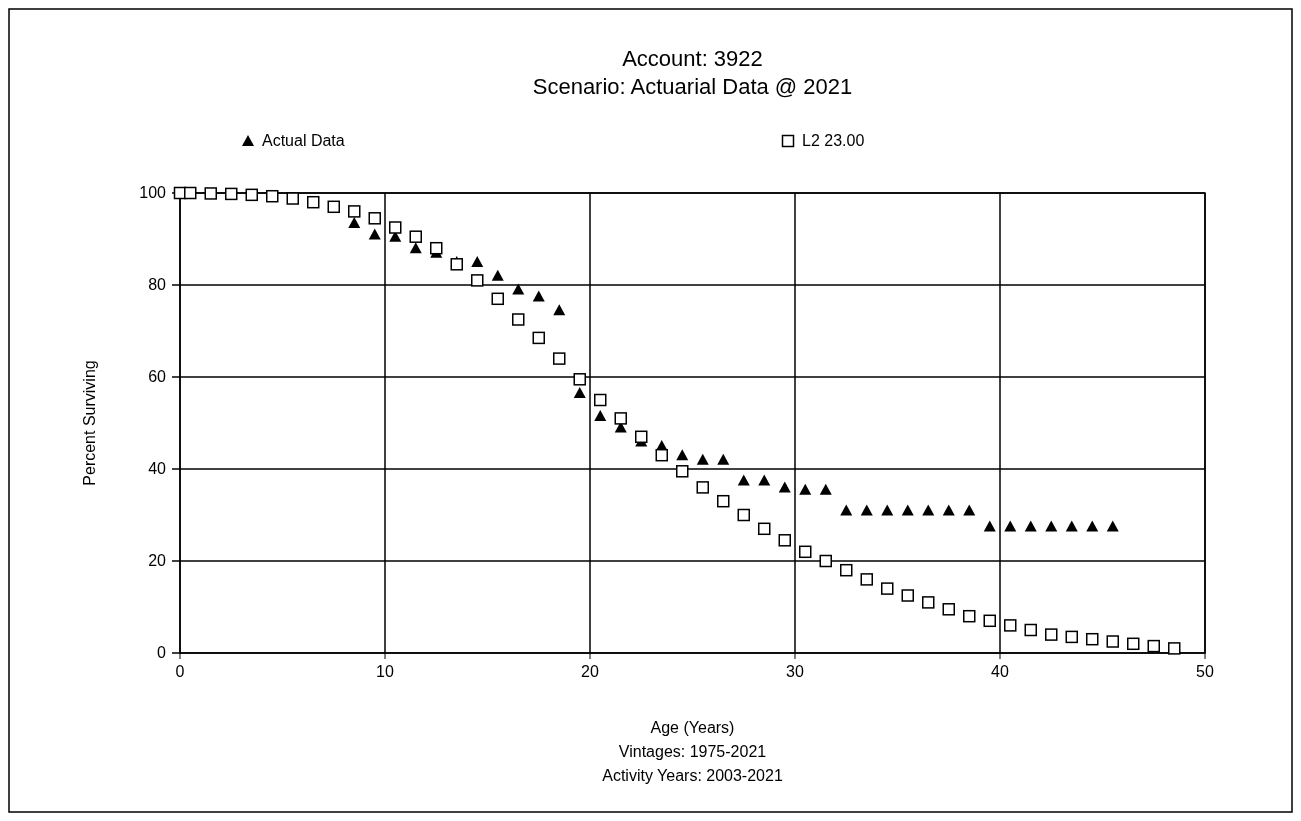 The height and width of the screenshot is (821, 1301). What do you see at coordinates (157, 468) in the screenshot?
I see `y-tick-label: 40` at bounding box center [157, 468].